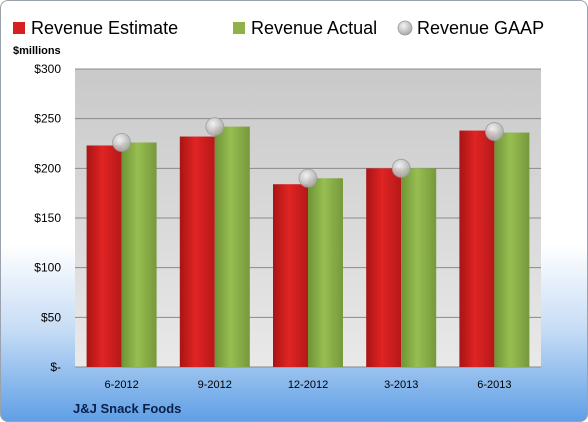 The image size is (588, 422). I want to click on legend-label: Revenue GAAP, so click(480, 28).